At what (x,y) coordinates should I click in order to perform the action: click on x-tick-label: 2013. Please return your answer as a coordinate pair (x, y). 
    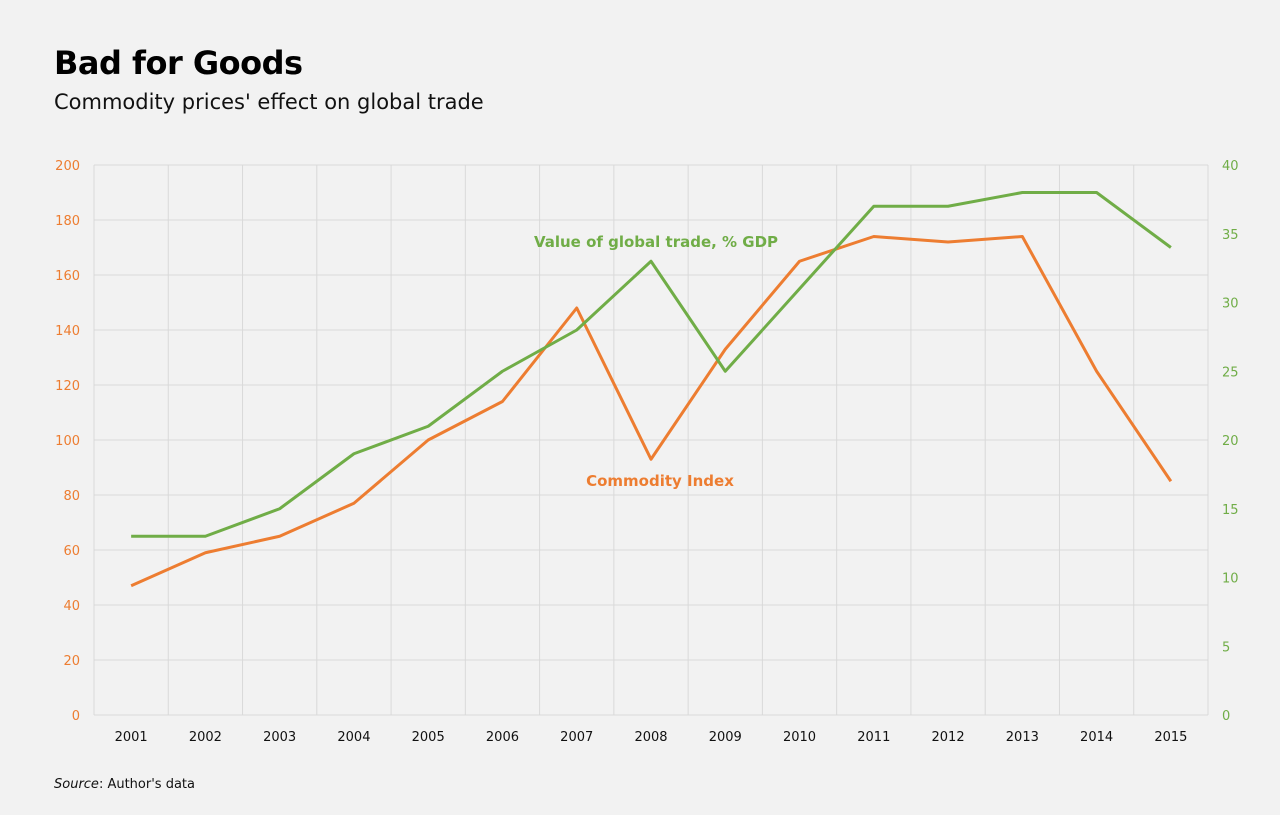
    Looking at the image, I should click on (1022, 737).